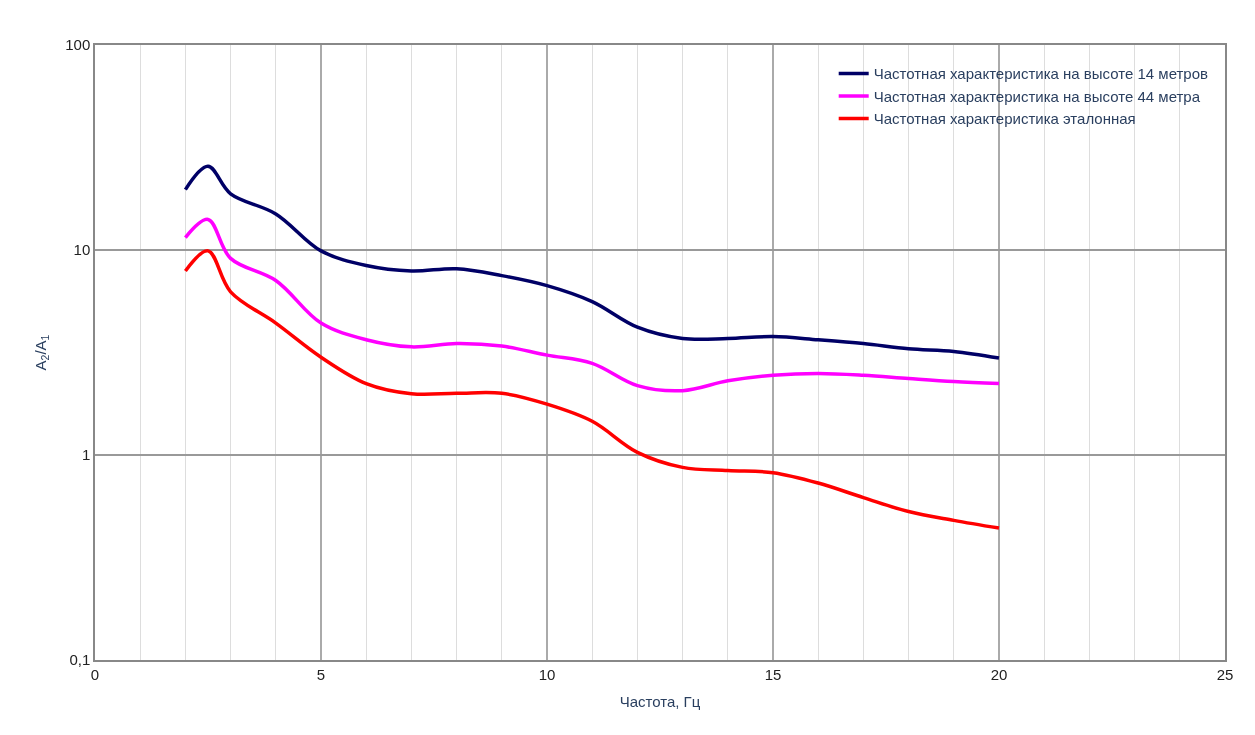  I want to click on y-tick-label: 10, so click(82, 250).